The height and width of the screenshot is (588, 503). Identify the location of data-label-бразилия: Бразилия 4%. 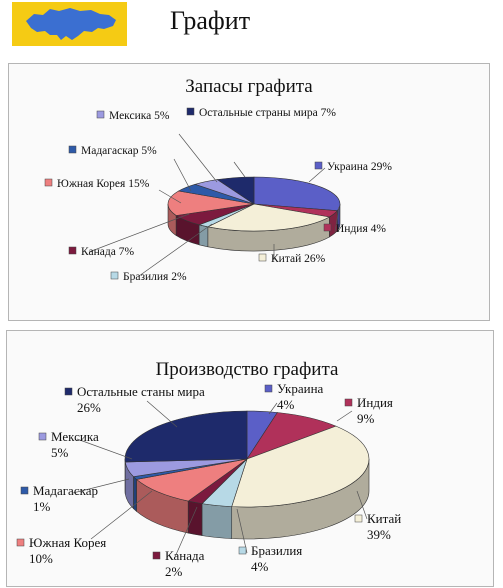
(276, 558).